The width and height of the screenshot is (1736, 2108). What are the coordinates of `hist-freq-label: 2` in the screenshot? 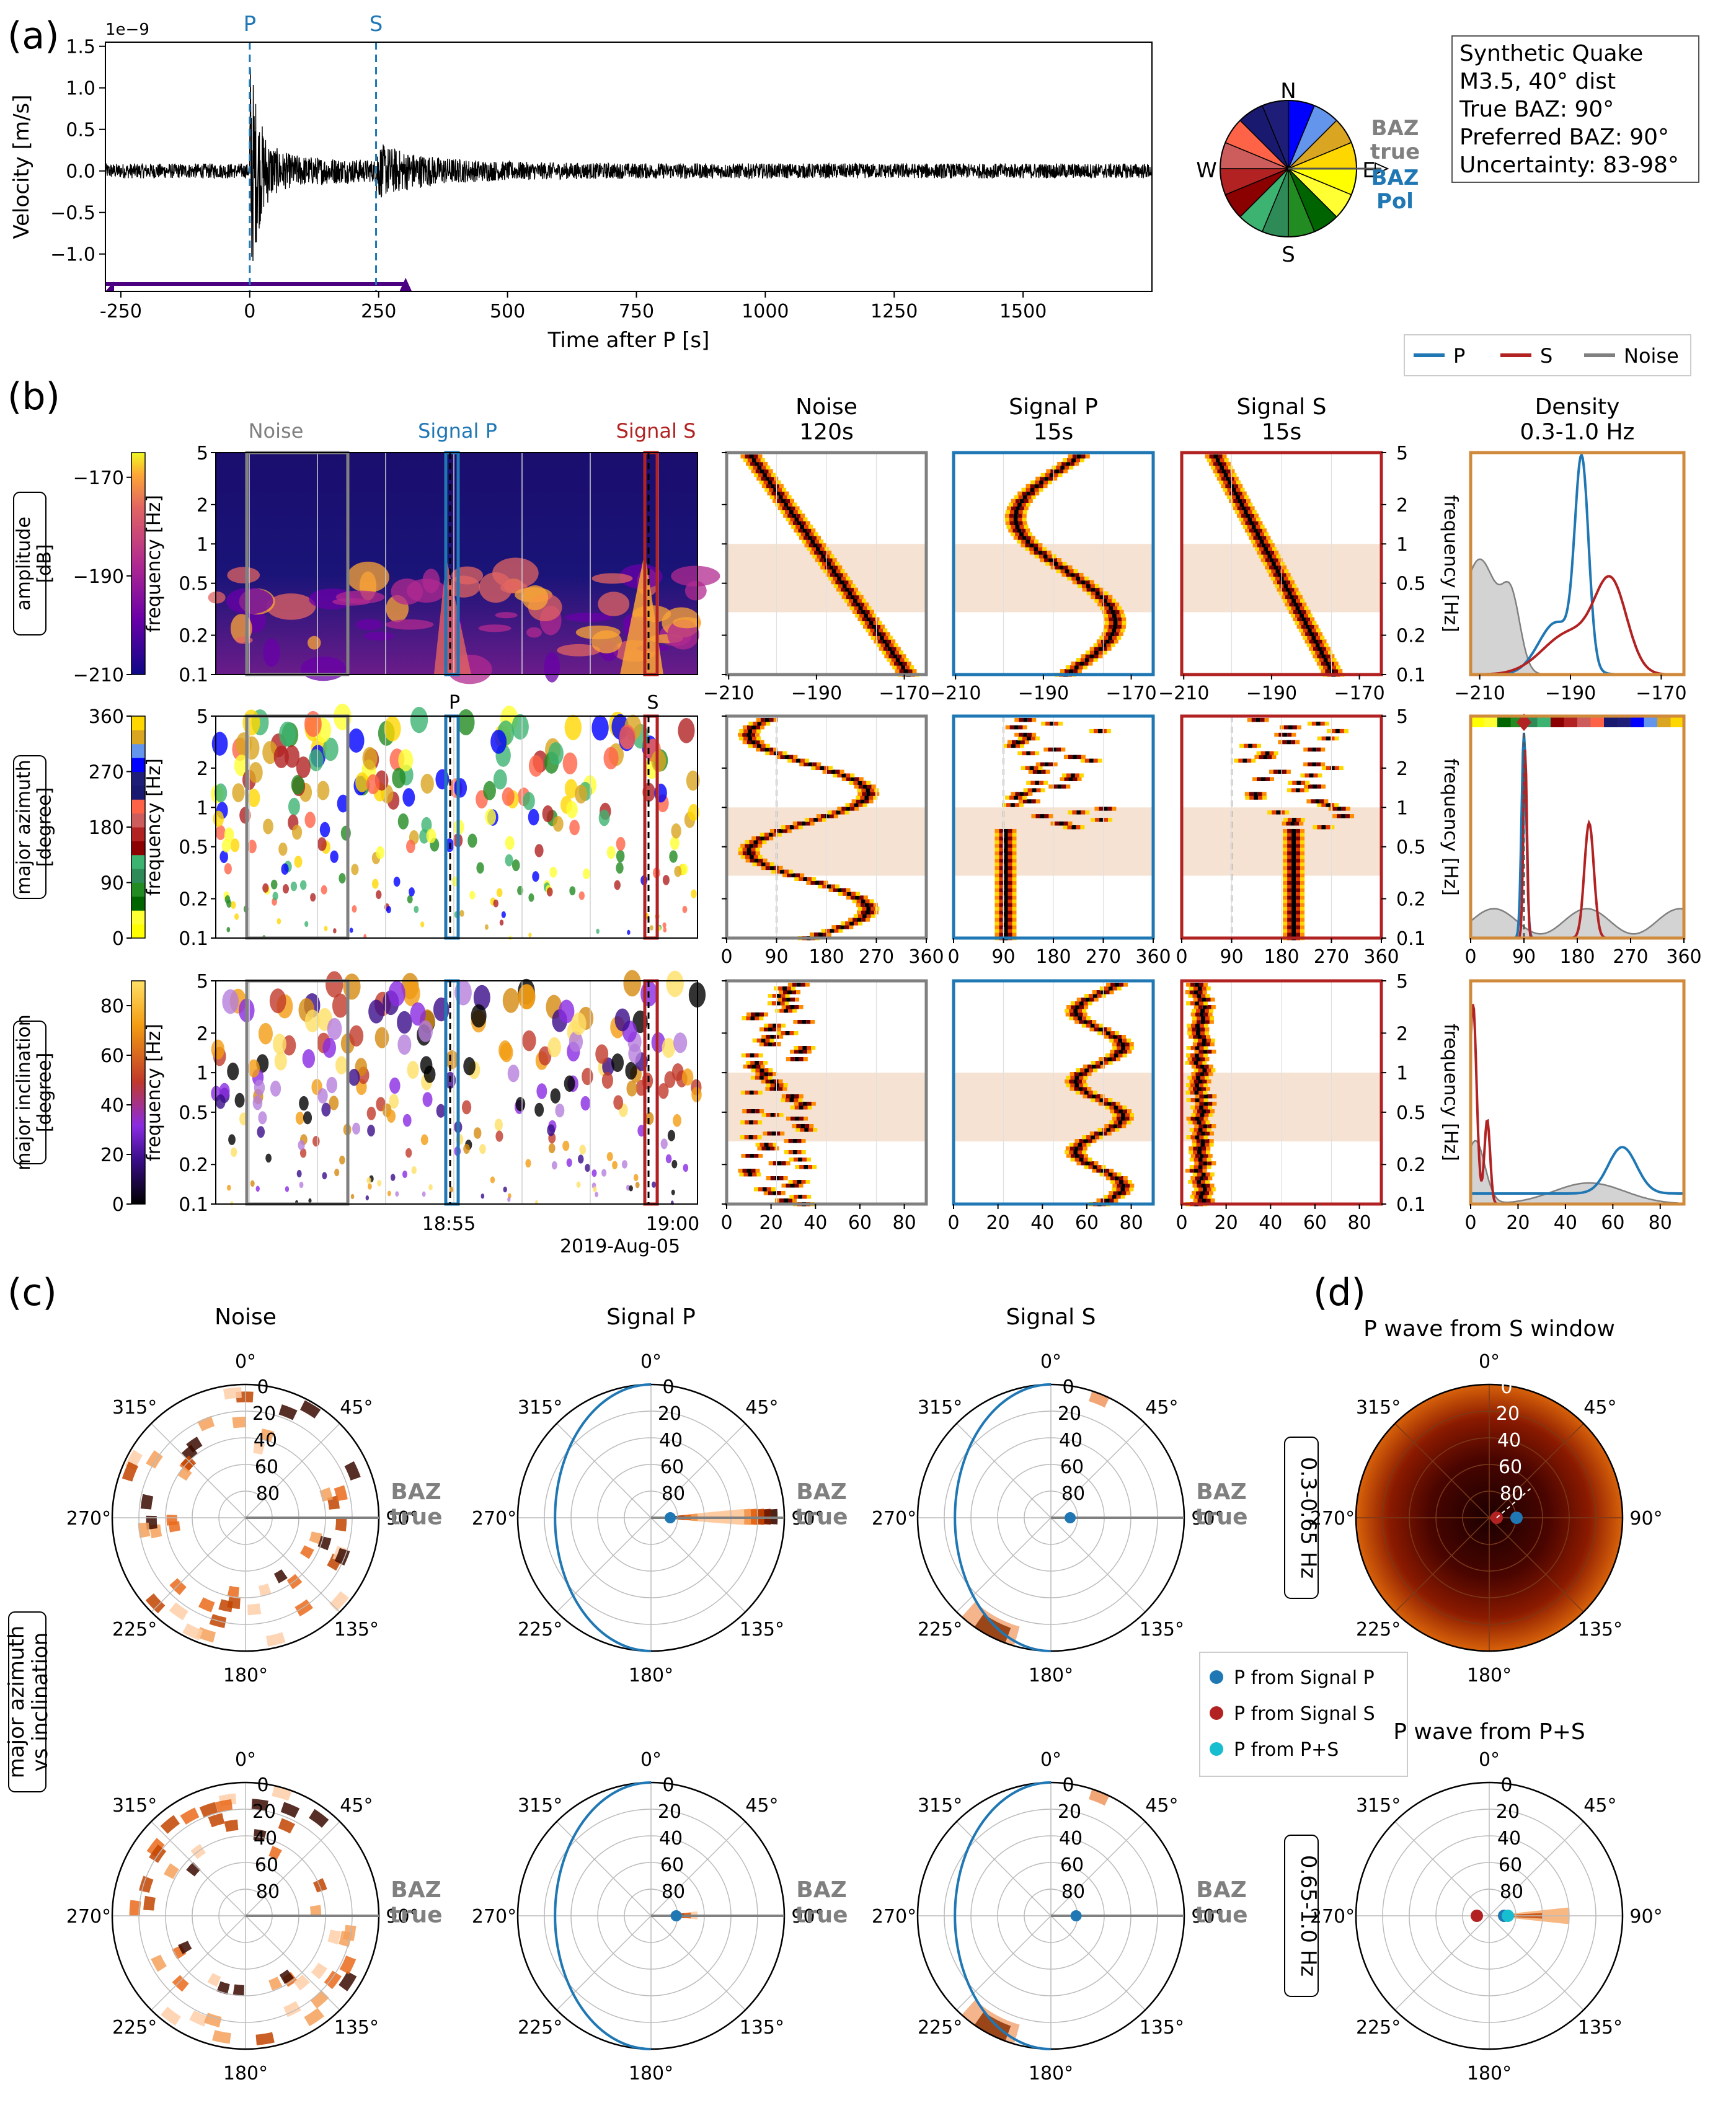 It's located at (1402, 1034).